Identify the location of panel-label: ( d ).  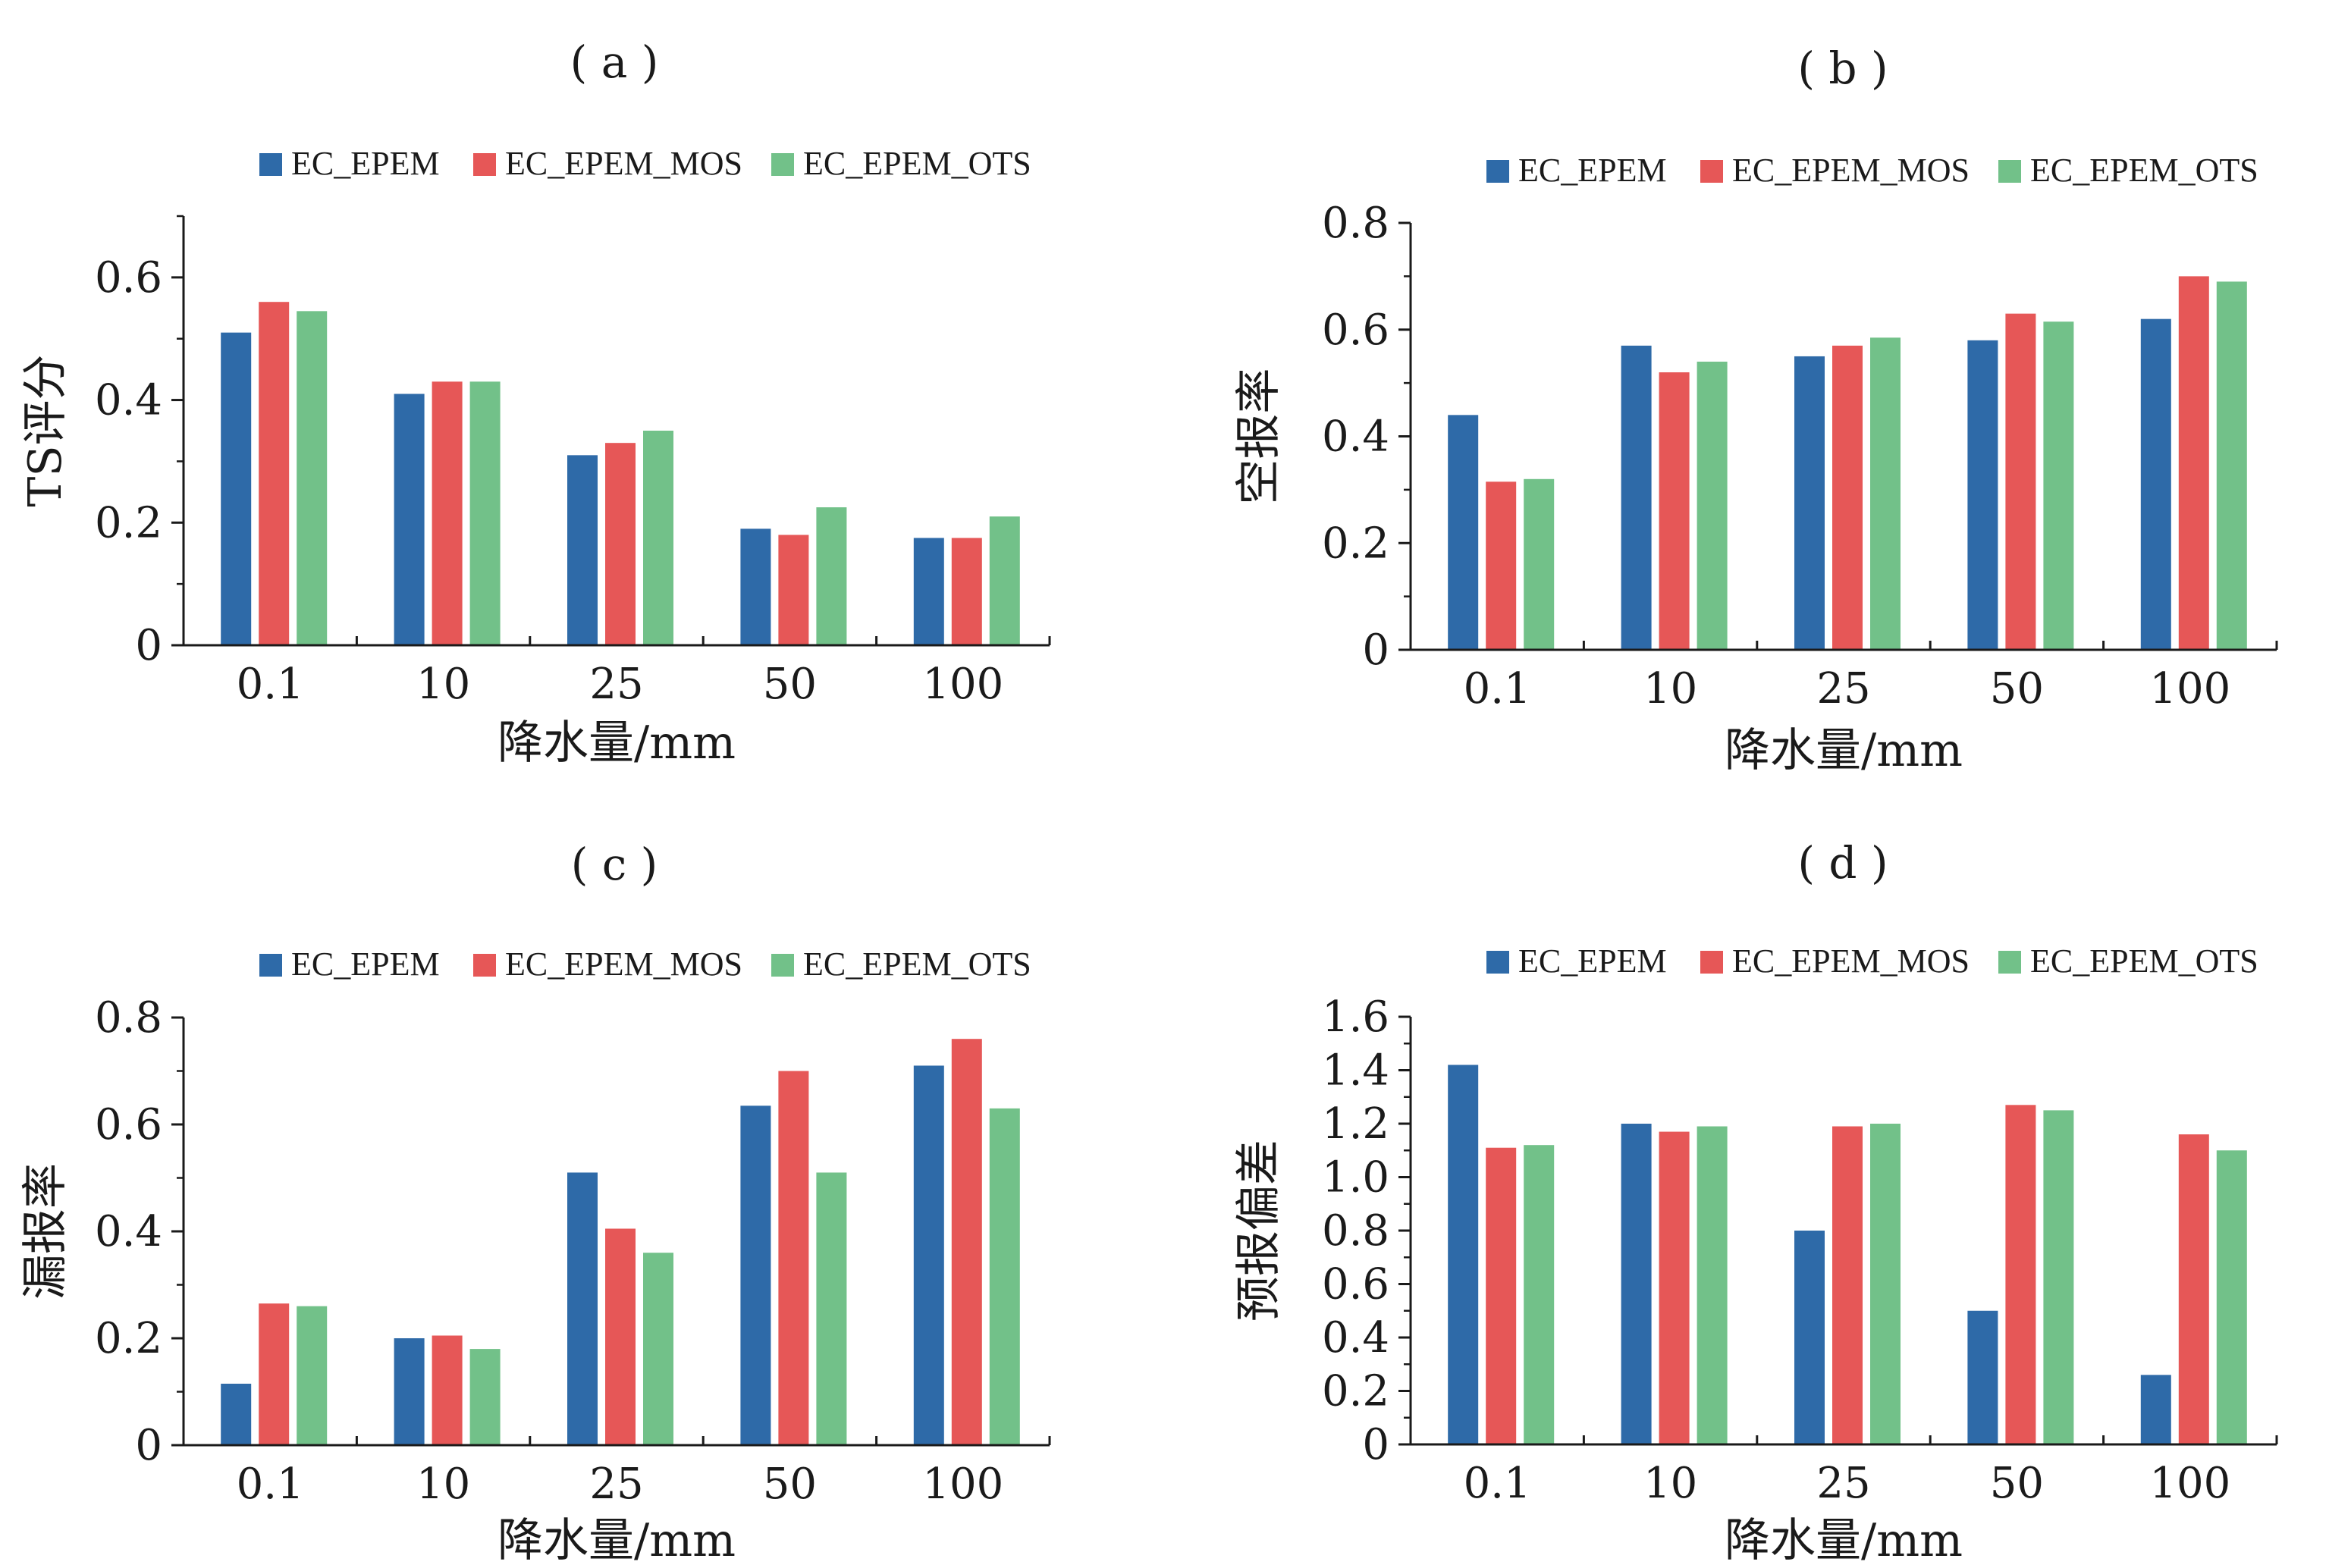
(1842, 863).